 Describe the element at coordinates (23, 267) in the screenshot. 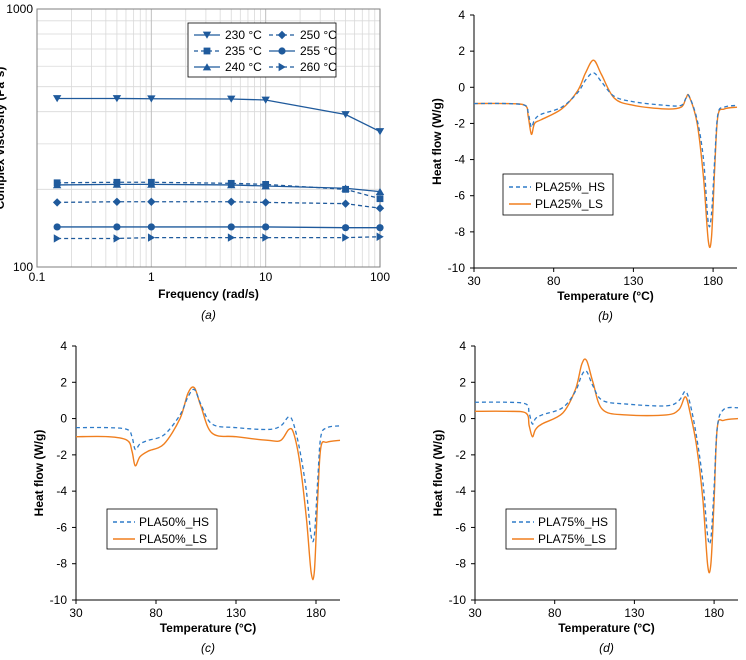

I see `y-tick-label: 100` at that location.